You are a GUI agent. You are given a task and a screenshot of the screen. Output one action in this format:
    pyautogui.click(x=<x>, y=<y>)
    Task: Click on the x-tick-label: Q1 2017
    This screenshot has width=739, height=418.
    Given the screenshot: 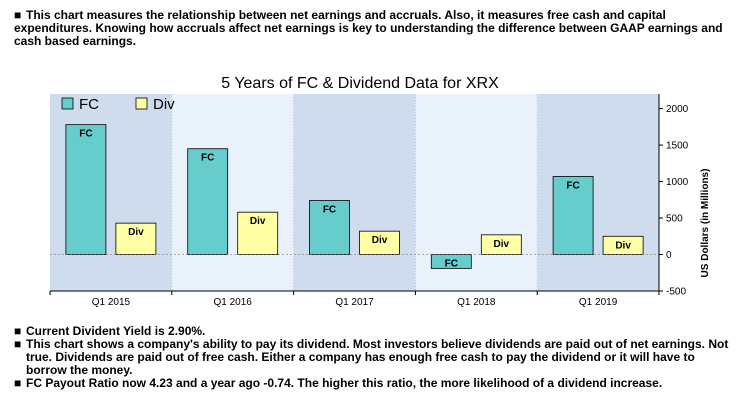 What is the action you would take?
    pyautogui.click(x=354, y=302)
    